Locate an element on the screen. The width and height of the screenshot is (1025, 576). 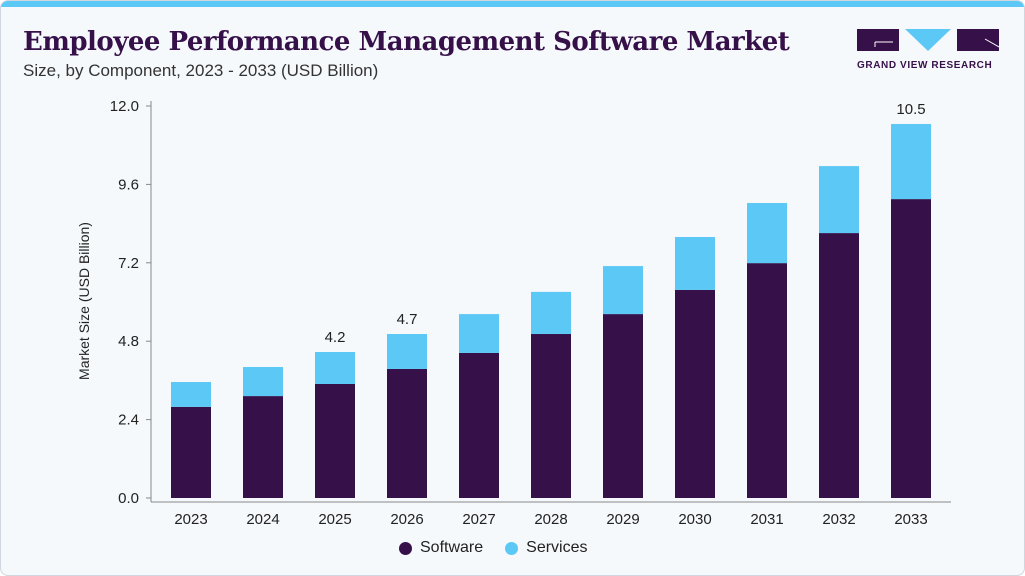
bar-services-2023 is located at coordinates (191, 394).